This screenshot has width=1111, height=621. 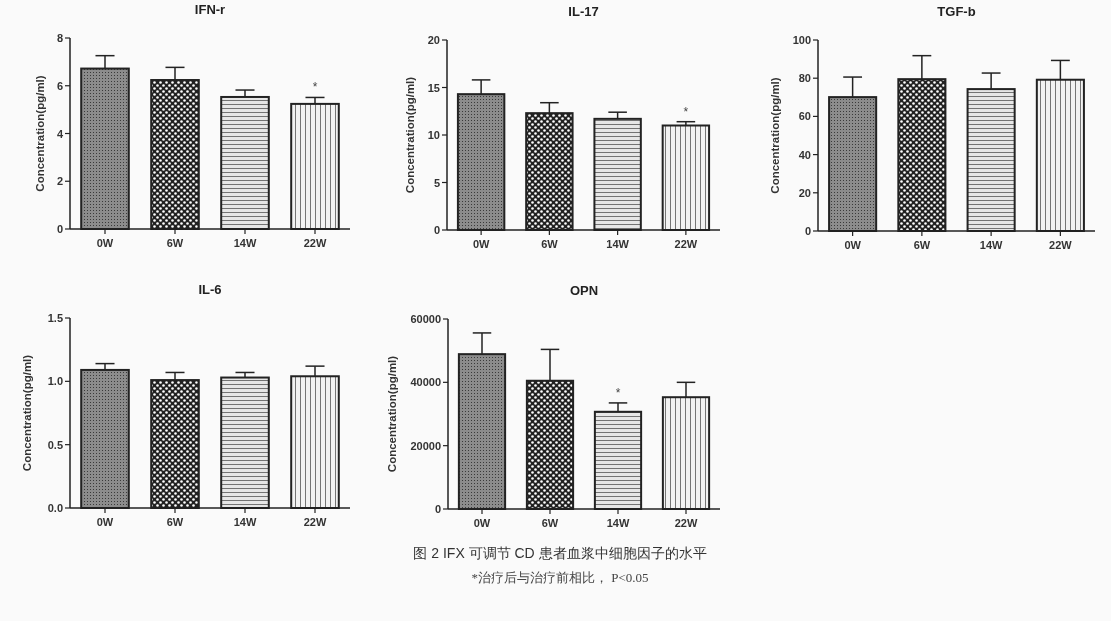 I want to click on text: *治疗后与治疗前相比， P<0.05, so click(x=560, y=577).